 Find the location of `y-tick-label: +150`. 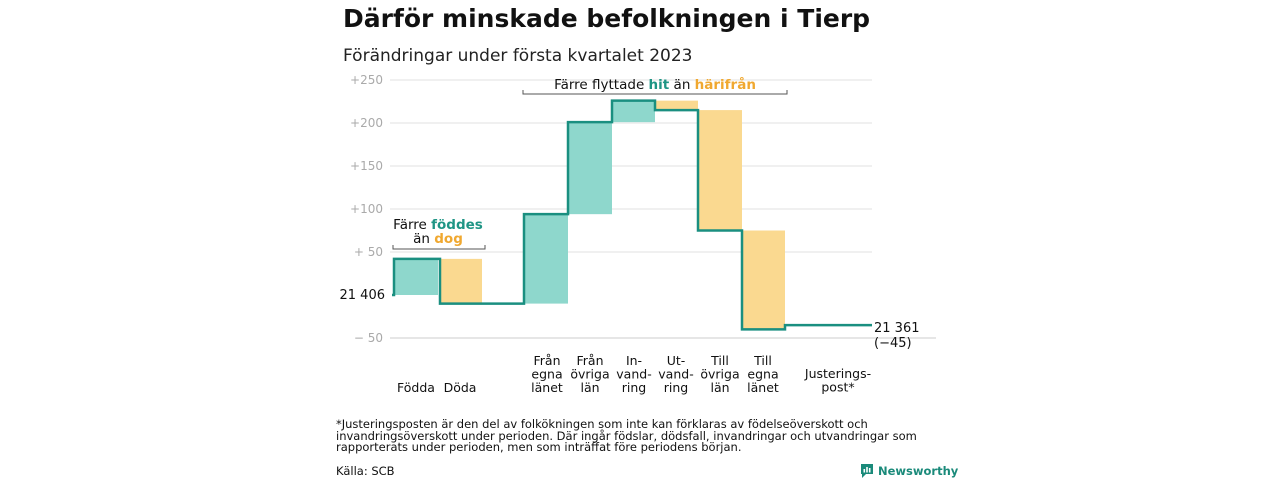

y-tick-label: +150 is located at coordinates (366, 166).